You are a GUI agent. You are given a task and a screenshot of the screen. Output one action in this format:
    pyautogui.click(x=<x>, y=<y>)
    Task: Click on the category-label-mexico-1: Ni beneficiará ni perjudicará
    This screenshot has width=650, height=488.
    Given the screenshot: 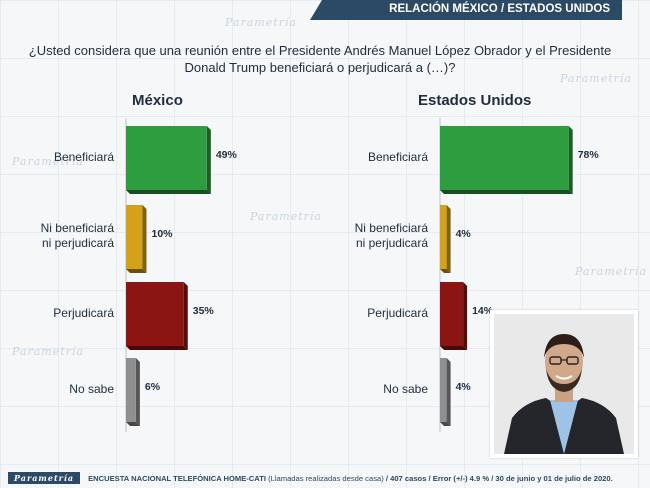 What is the action you would take?
    pyautogui.click(x=57, y=236)
    